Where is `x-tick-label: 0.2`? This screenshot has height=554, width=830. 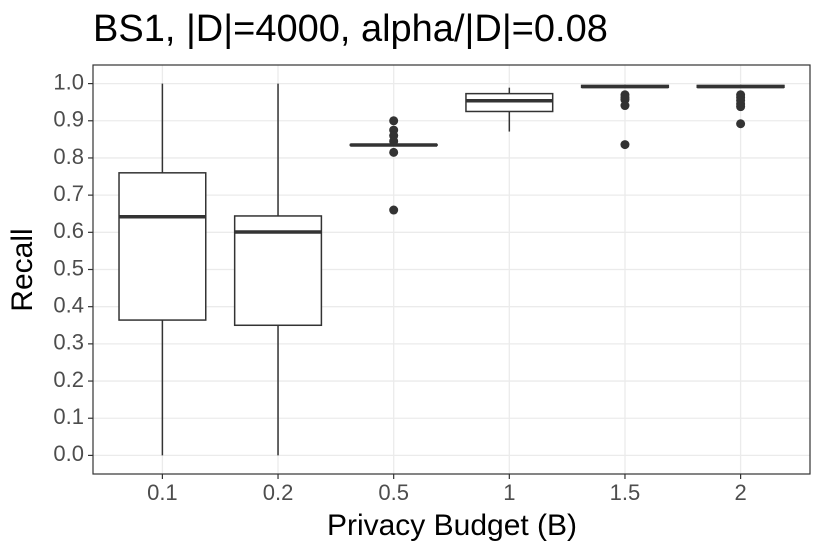
x-tick-label: 0.2 is located at coordinates (278, 492).